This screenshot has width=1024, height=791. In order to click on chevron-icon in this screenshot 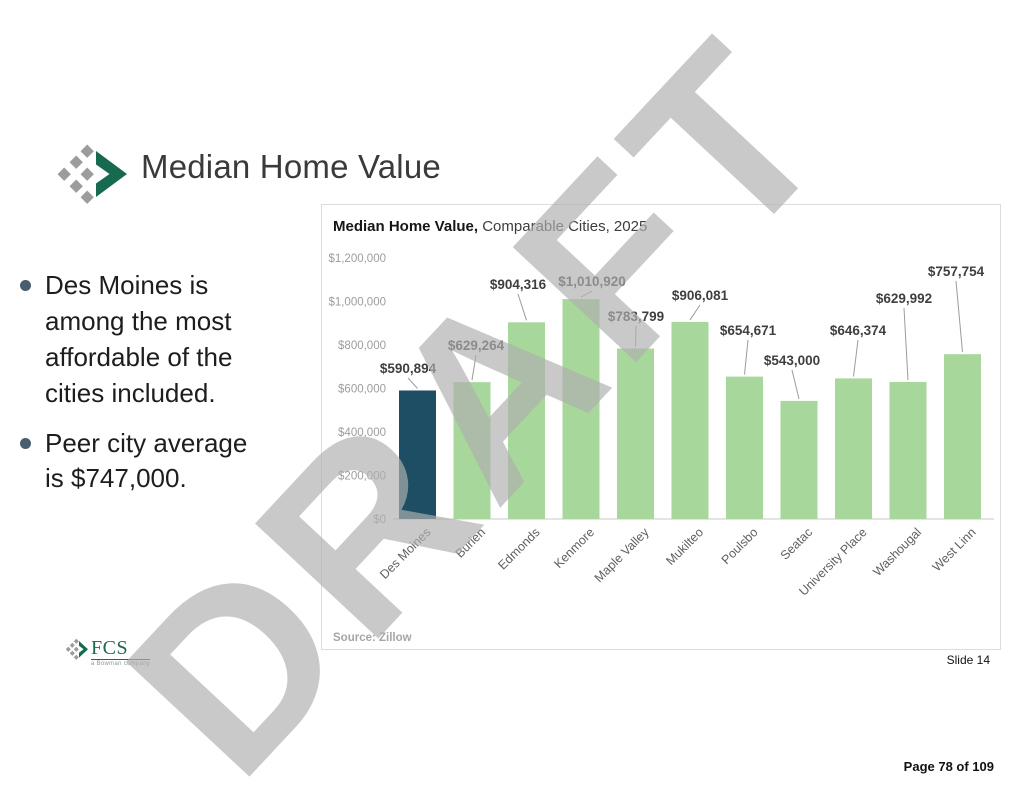, I will do `click(111, 174)`.